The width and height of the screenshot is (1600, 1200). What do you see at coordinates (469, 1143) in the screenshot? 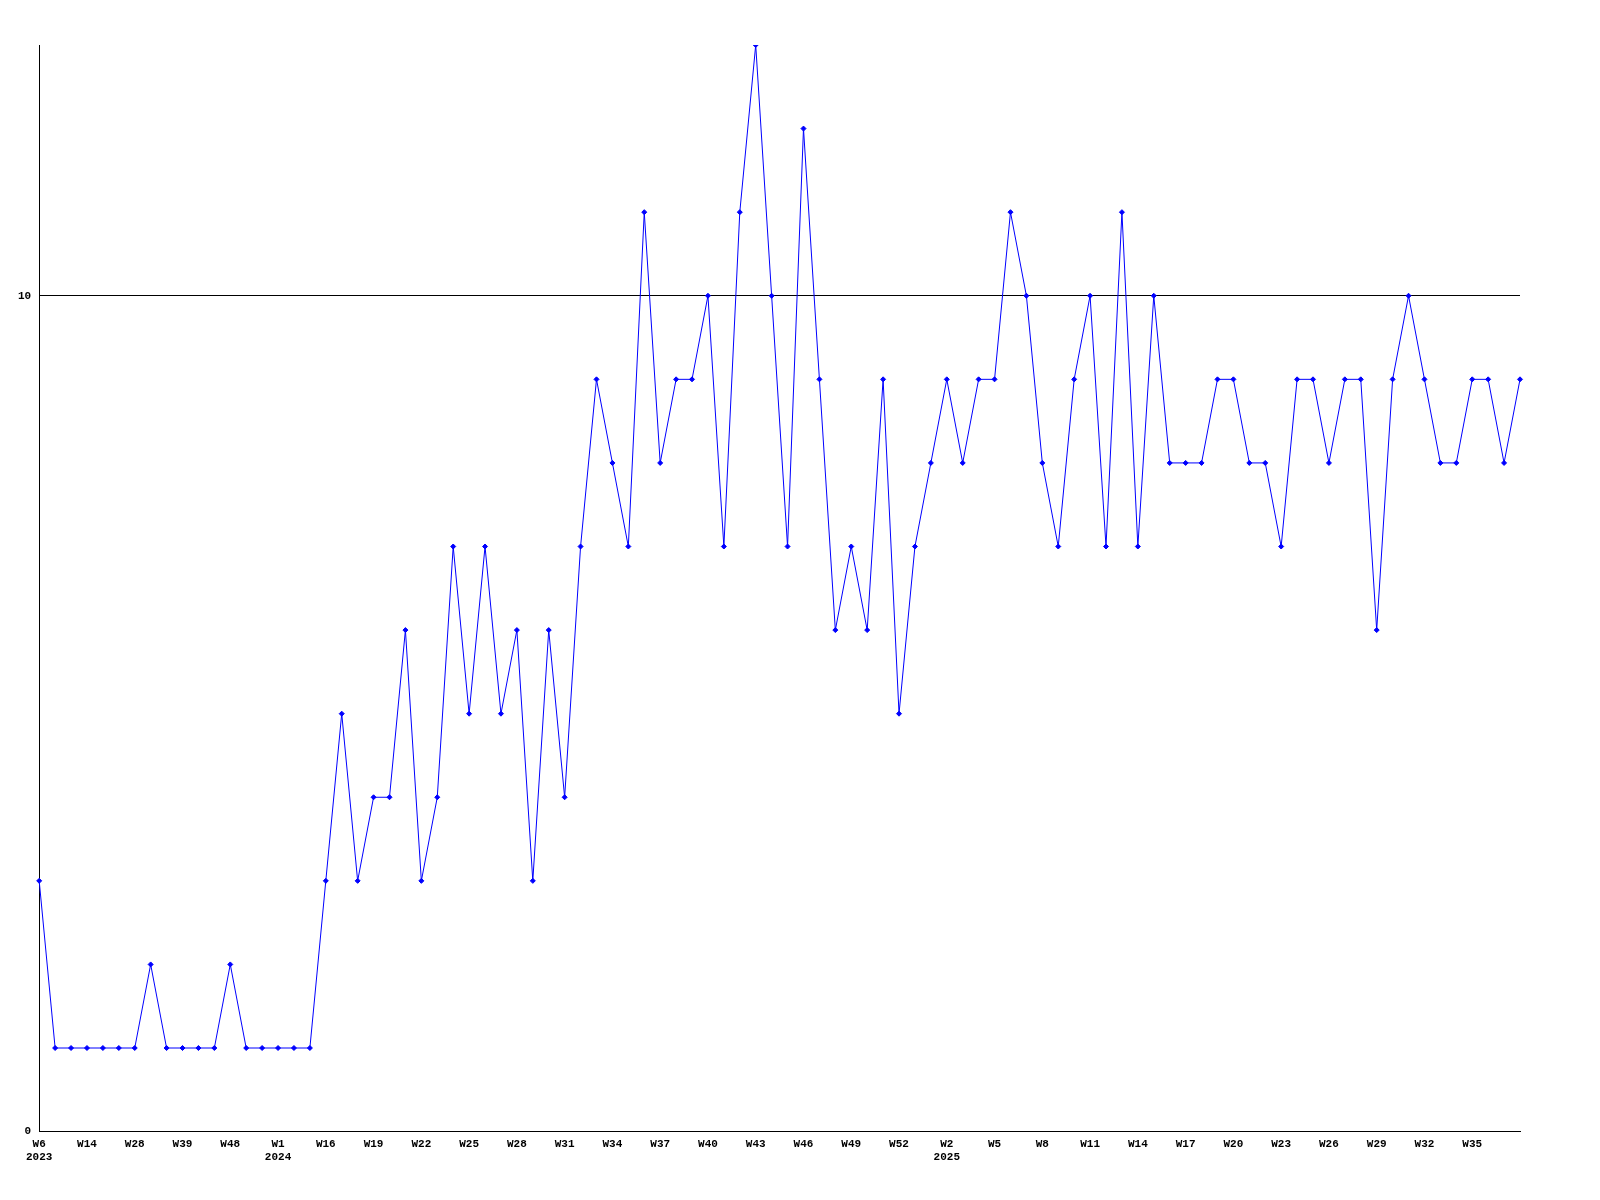
I see `x-tick-label: W25` at bounding box center [469, 1143].